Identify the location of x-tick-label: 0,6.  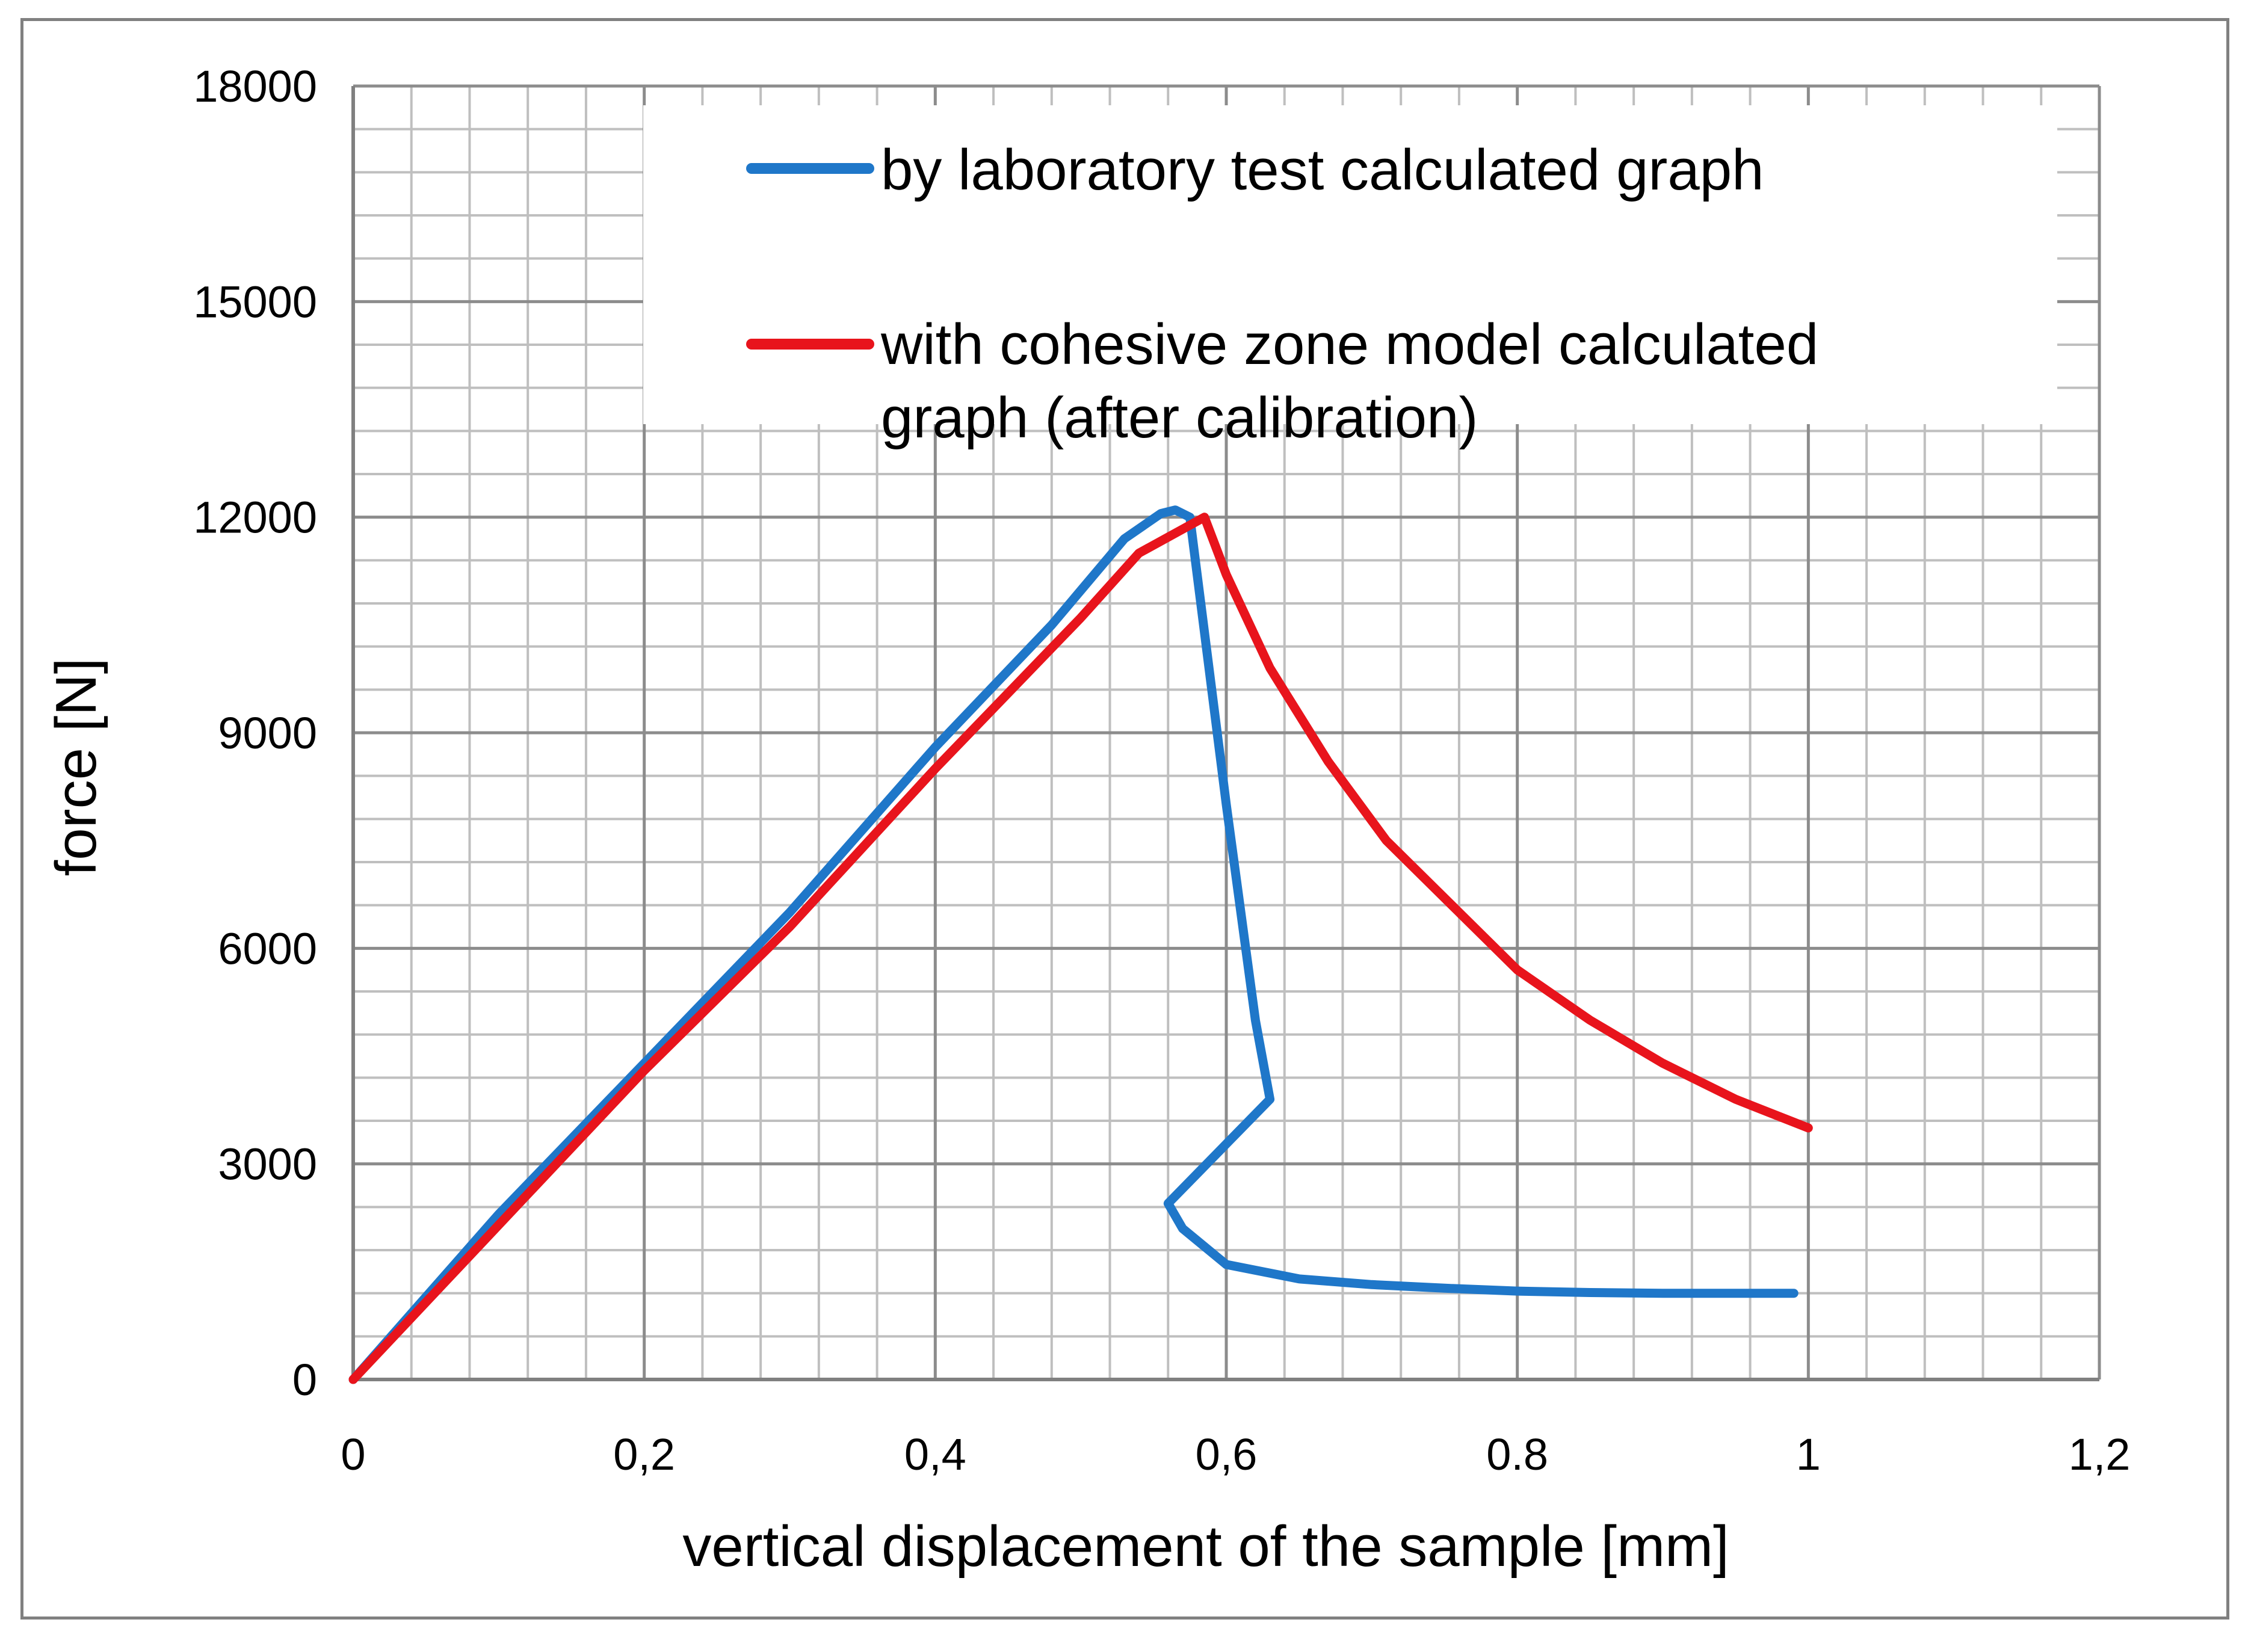
(1227, 1454).